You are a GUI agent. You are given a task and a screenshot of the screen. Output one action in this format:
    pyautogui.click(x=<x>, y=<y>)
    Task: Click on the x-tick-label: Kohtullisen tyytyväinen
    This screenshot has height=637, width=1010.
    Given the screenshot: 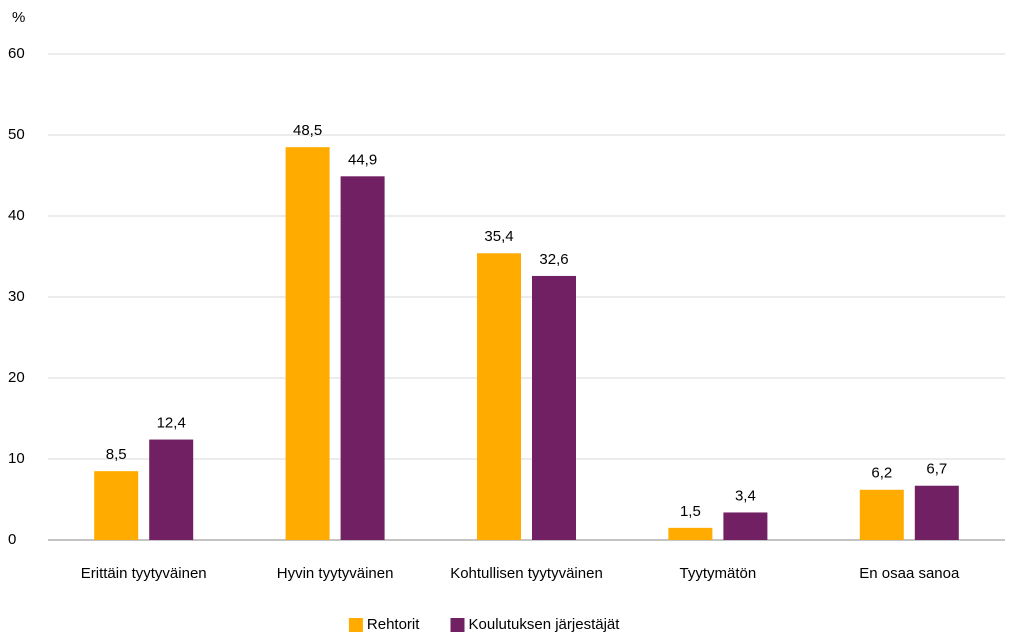 What is the action you would take?
    pyautogui.click(x=526, y=573)
    